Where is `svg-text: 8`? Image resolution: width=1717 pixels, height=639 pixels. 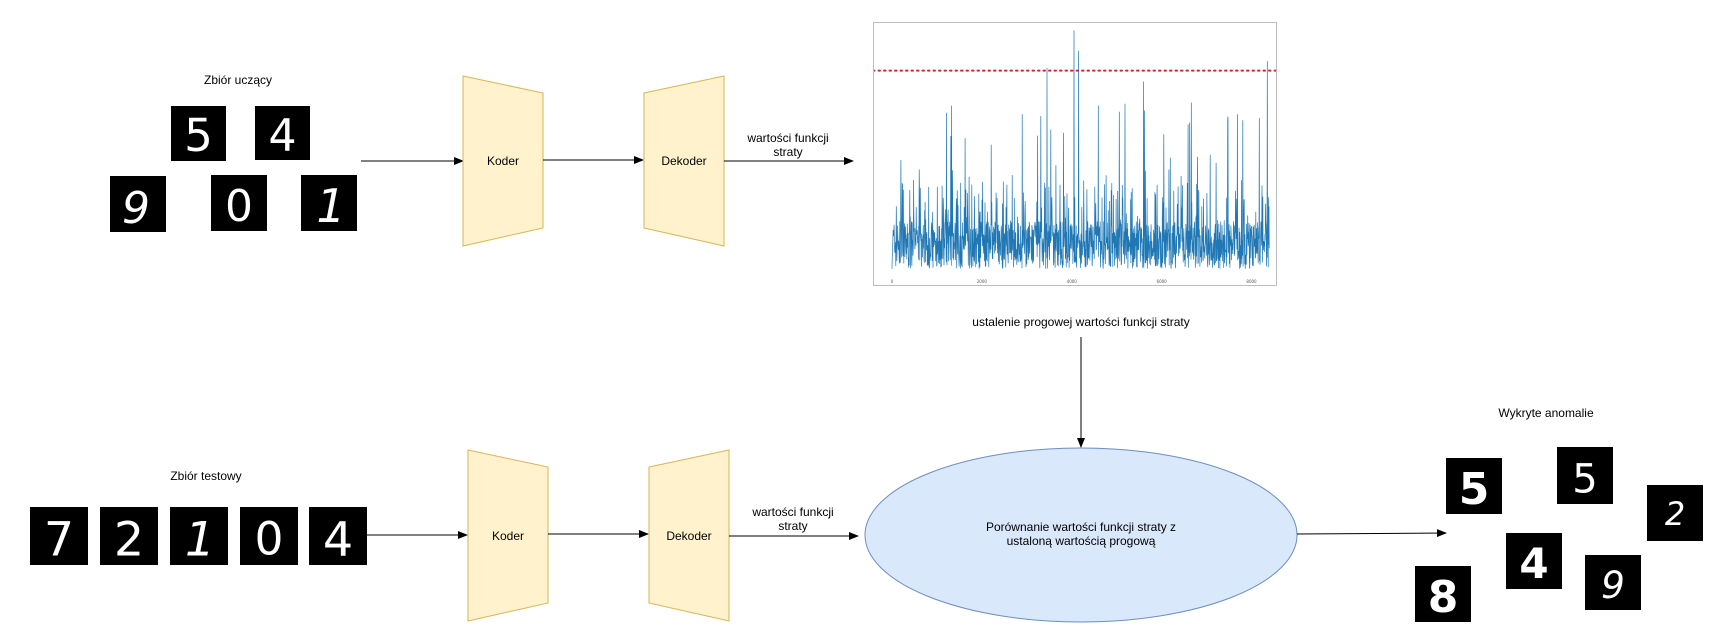
svg-text: 8 is located at coordinates (1443, 597).